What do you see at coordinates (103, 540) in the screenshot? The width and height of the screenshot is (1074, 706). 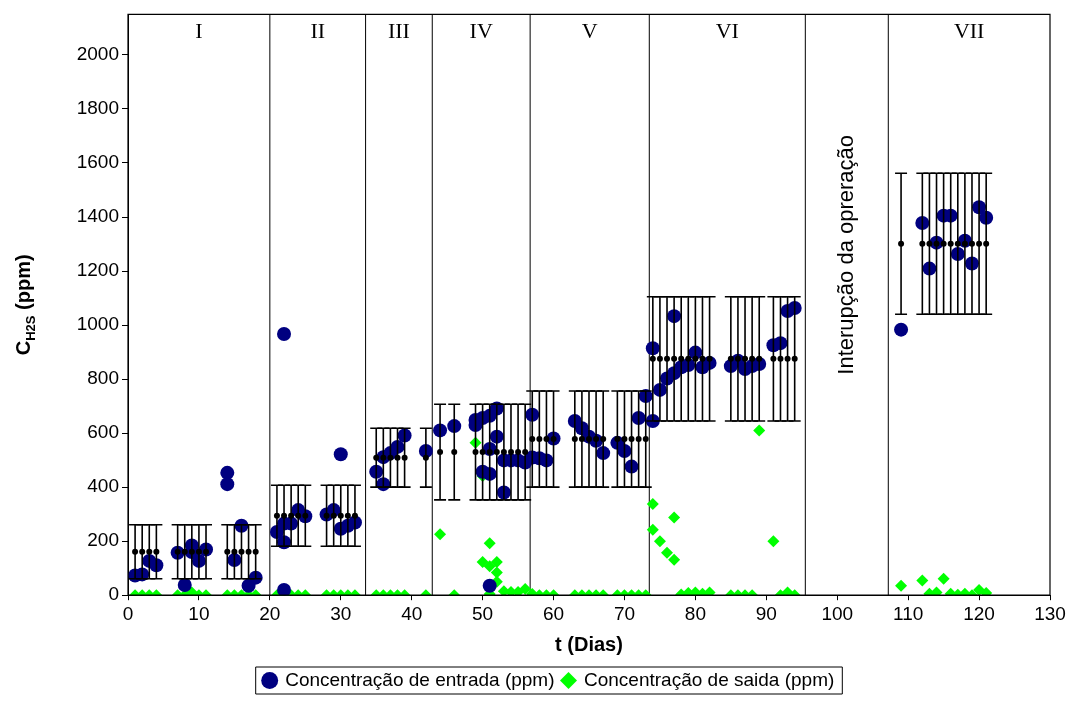 I see `y-tick-label: 200` at bounding box center [103, 540].